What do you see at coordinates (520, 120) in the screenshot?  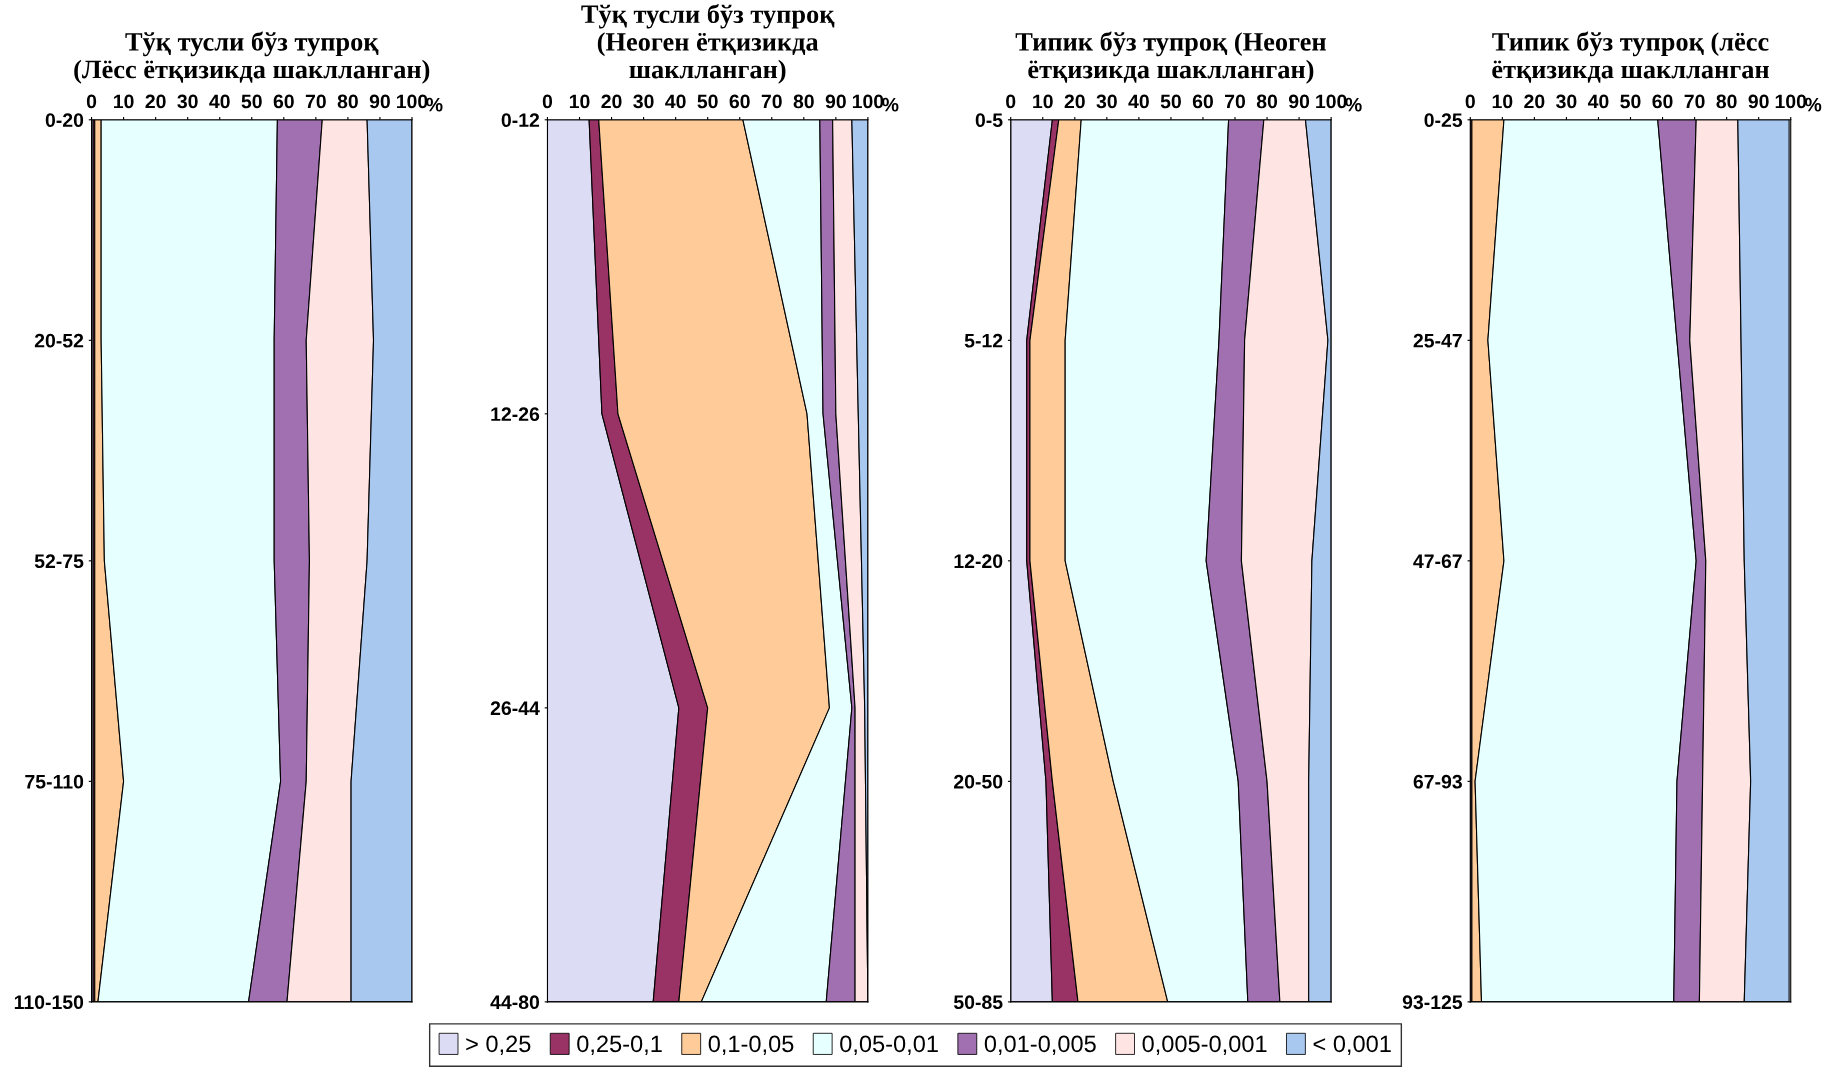 I see `y-tick-label: 0-12` at bounding box center [520, 120].